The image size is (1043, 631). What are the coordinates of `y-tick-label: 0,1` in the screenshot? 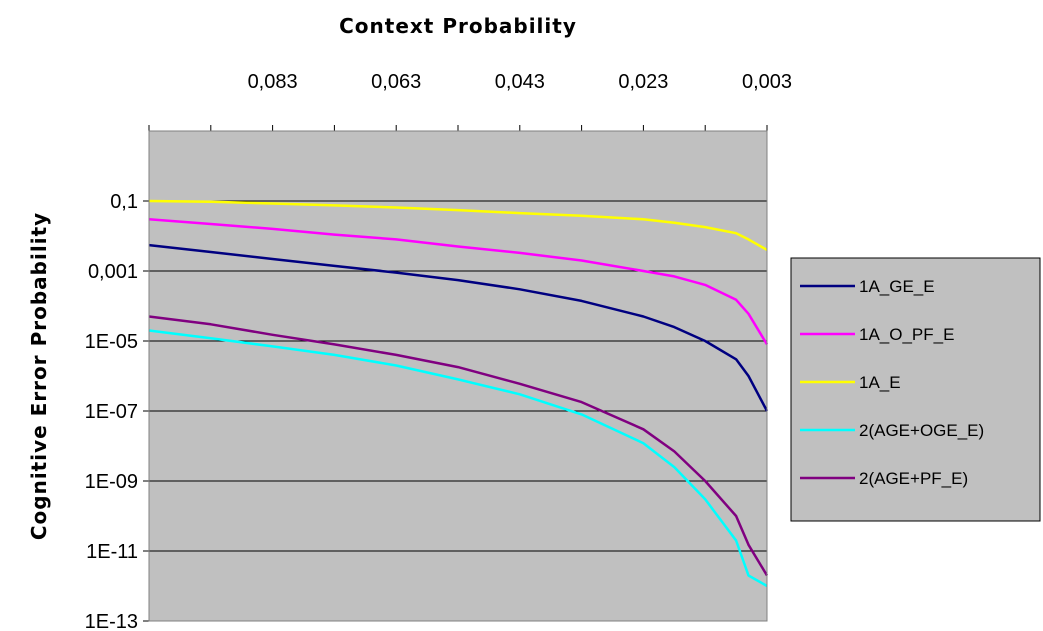 It's located at (124, 202).